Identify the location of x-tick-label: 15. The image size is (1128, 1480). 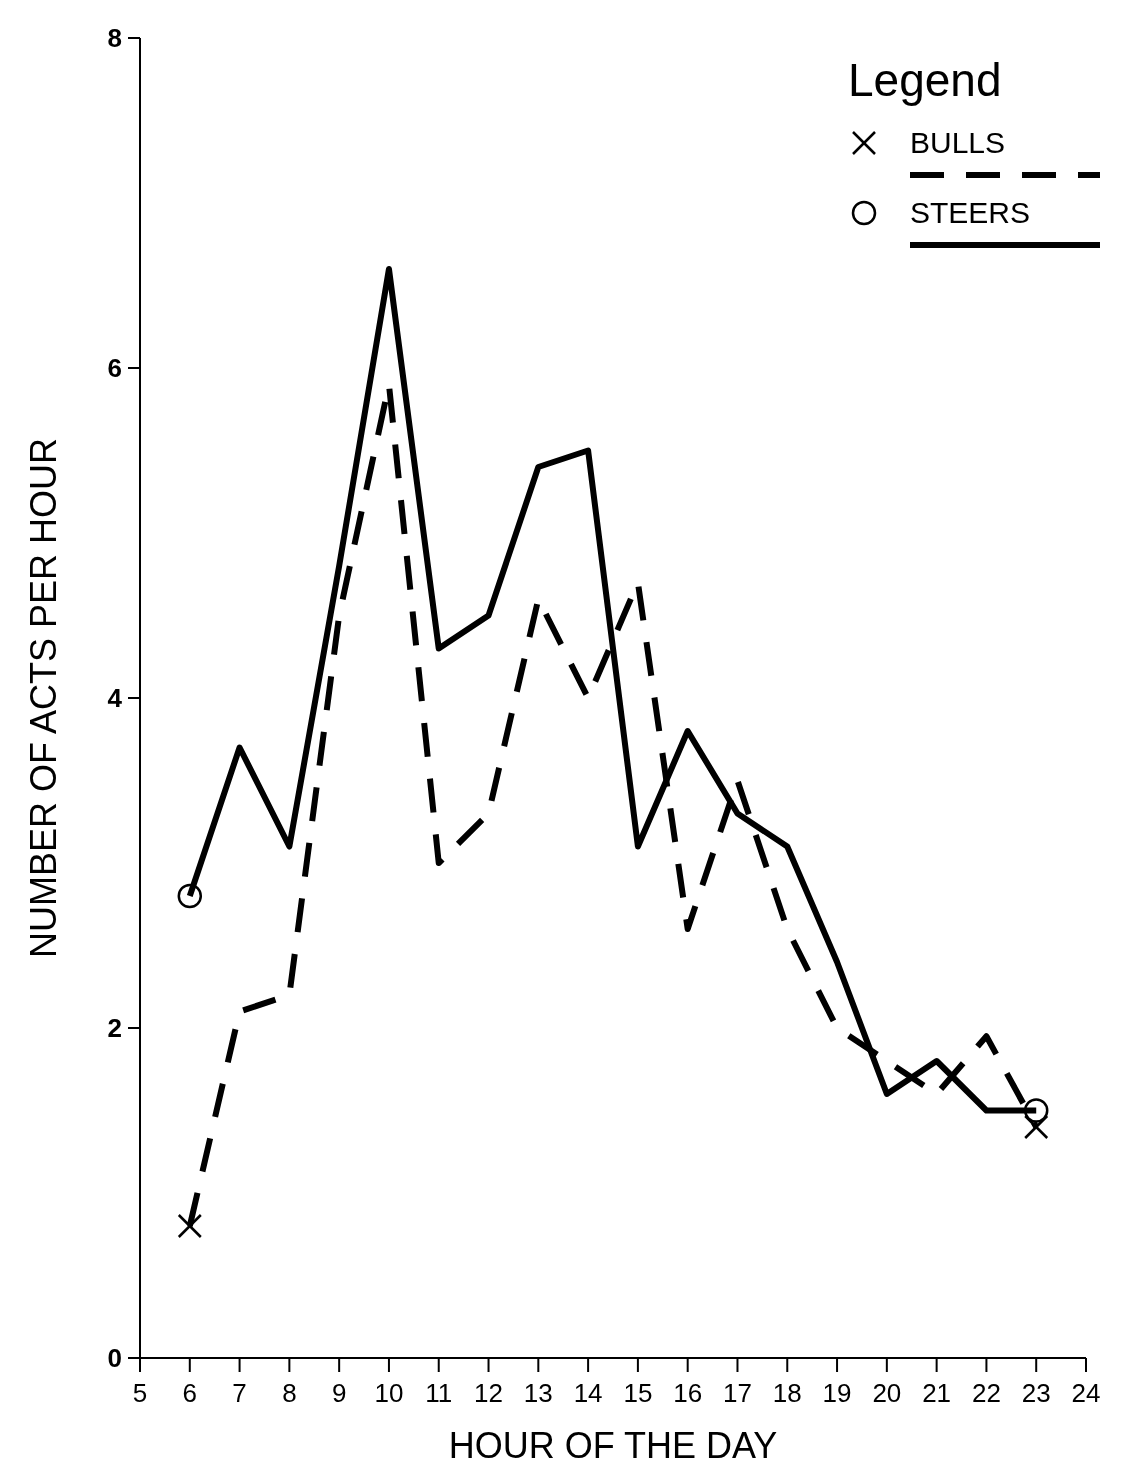
(638, 1393).